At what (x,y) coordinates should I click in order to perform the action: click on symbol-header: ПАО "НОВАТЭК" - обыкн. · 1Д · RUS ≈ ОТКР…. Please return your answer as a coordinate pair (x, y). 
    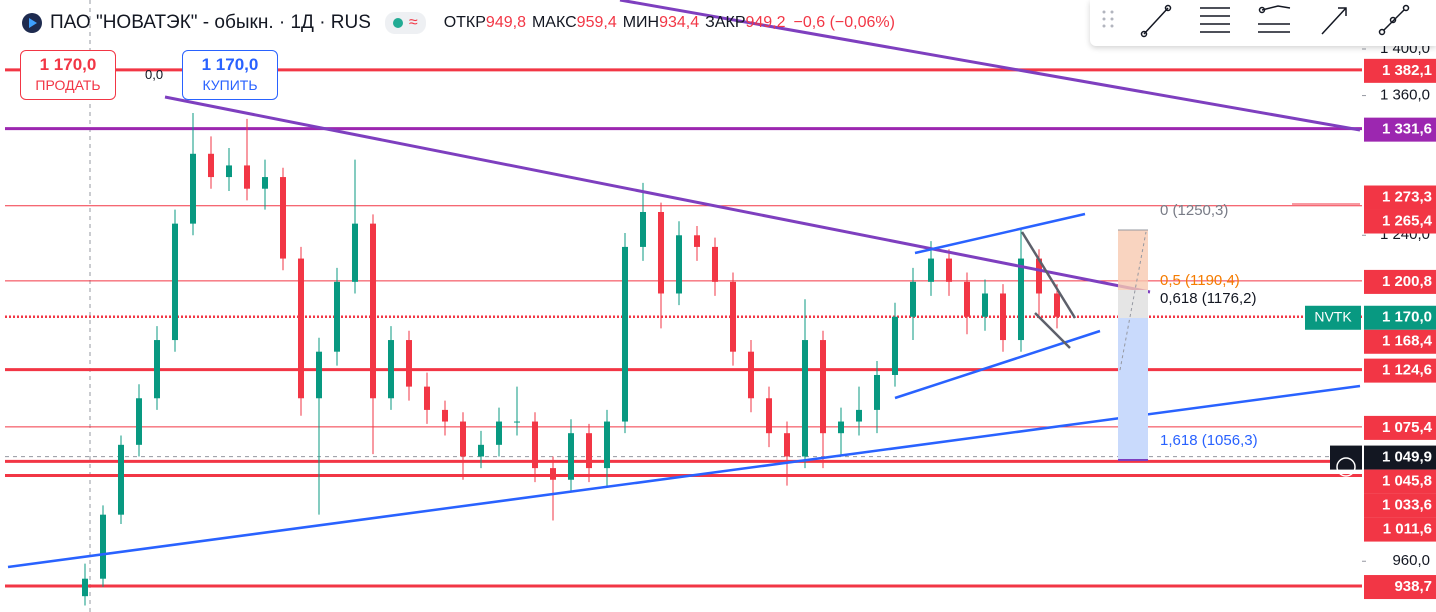
    Looking at the image, I should click on (447, 23).